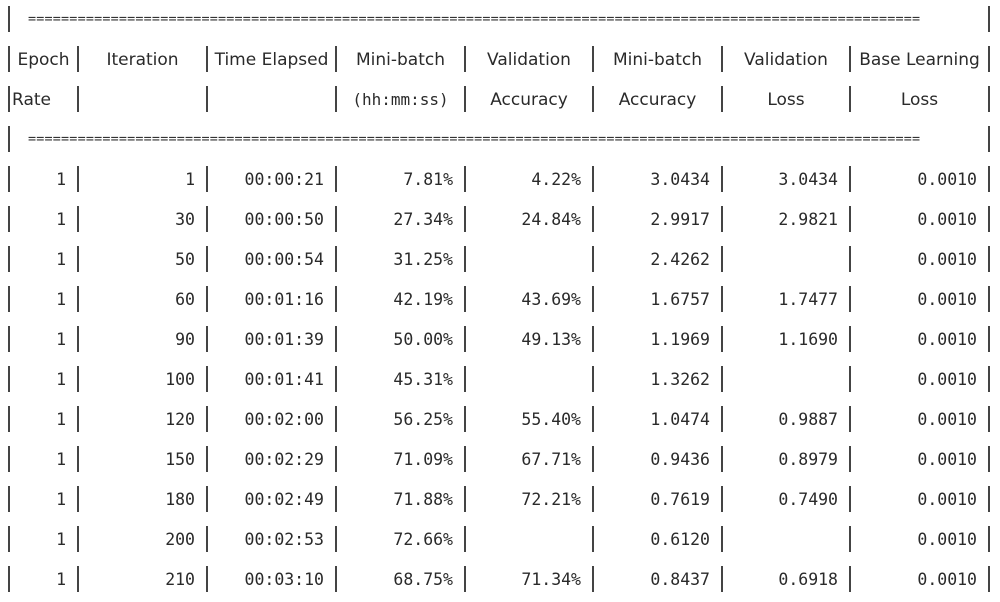 Image resolution: width=1000 pixels, height=602 pixels. What do you see at coordinates (680, 499) in the screenshot?
I see `cell-minibatch-loss: 0.7619` at bounding box center [680, 499].